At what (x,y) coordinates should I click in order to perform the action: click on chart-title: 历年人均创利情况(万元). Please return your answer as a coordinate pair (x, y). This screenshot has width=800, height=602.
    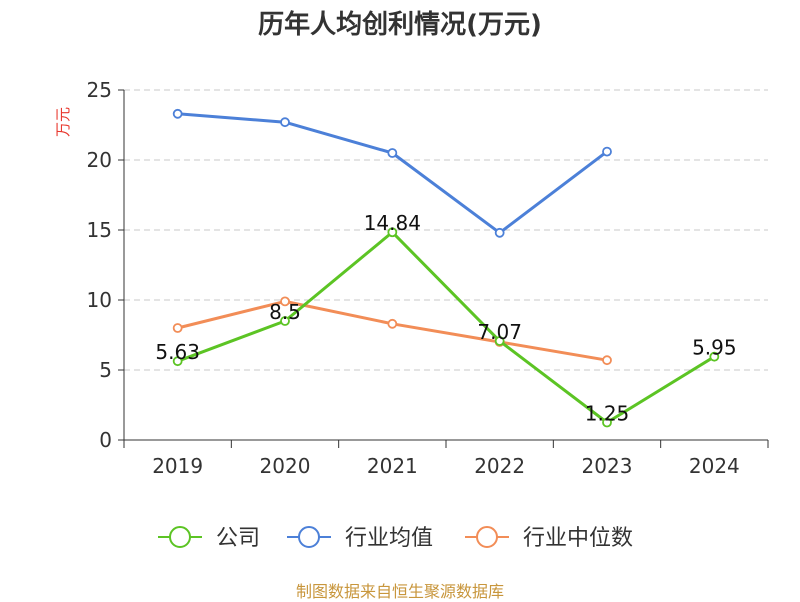
    Looking at the image, I should click on (400, 25).